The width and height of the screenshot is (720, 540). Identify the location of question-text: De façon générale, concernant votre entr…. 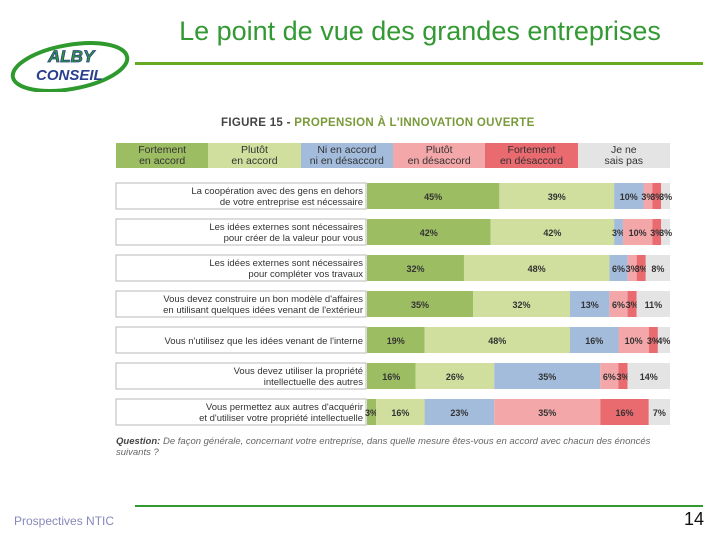
(383, 447).